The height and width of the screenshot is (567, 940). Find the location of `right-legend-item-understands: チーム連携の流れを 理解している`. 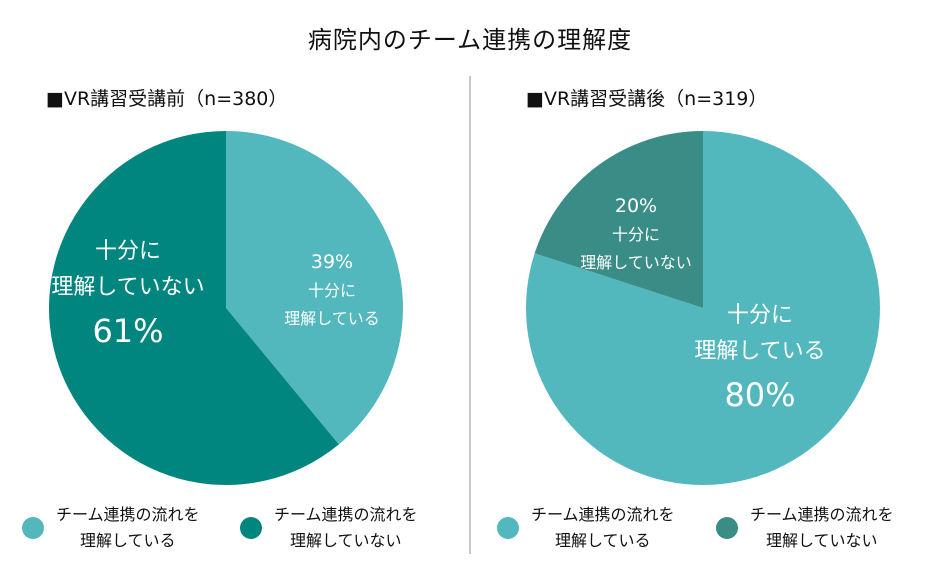

right-legend-item-understands: チーム連携の流れを 理解している is located at coordinates (586, 528).